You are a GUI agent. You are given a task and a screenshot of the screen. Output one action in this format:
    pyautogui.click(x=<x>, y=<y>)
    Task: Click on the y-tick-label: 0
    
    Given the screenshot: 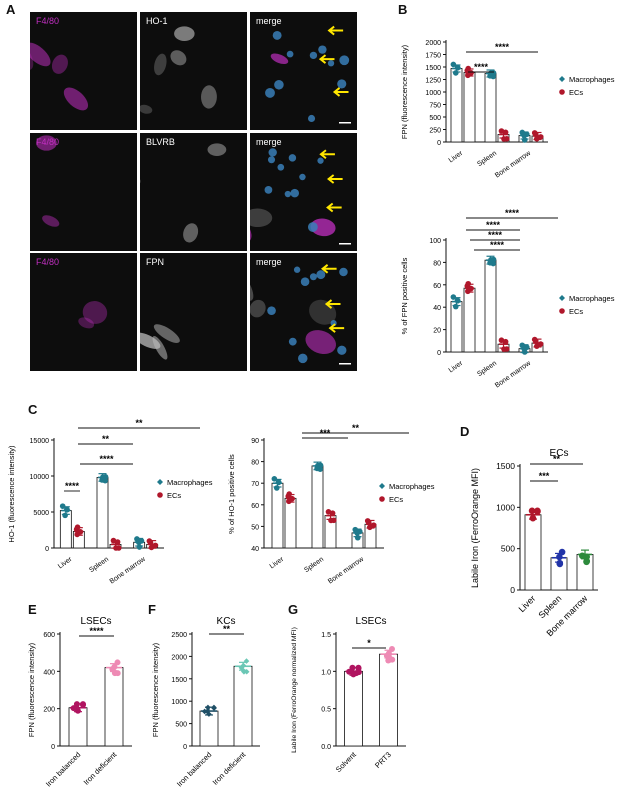 What is the action you would take?
    pyautogui.click(x=439, y=353)
    